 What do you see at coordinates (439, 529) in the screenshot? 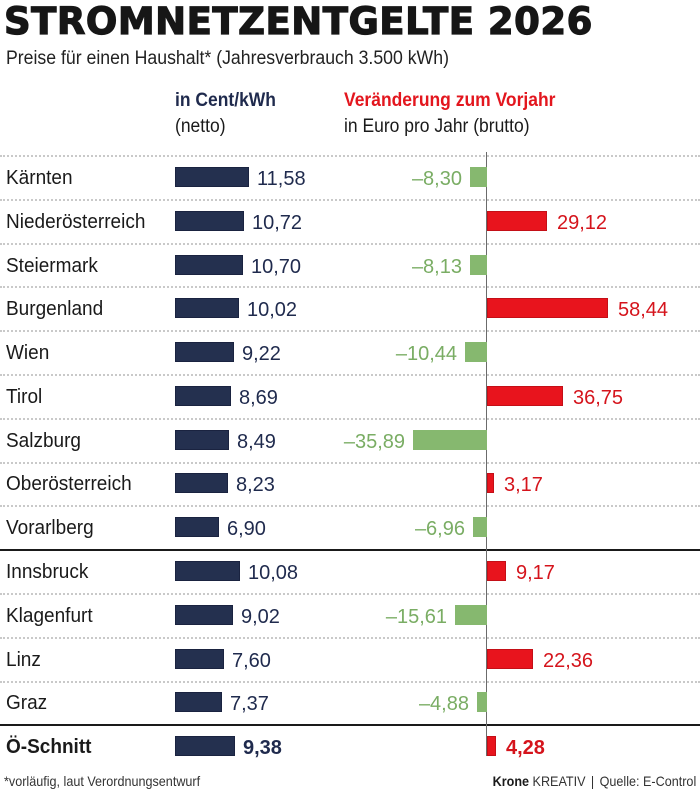
I see `change-value-label: –6,96` at bounding box center [439, 529].